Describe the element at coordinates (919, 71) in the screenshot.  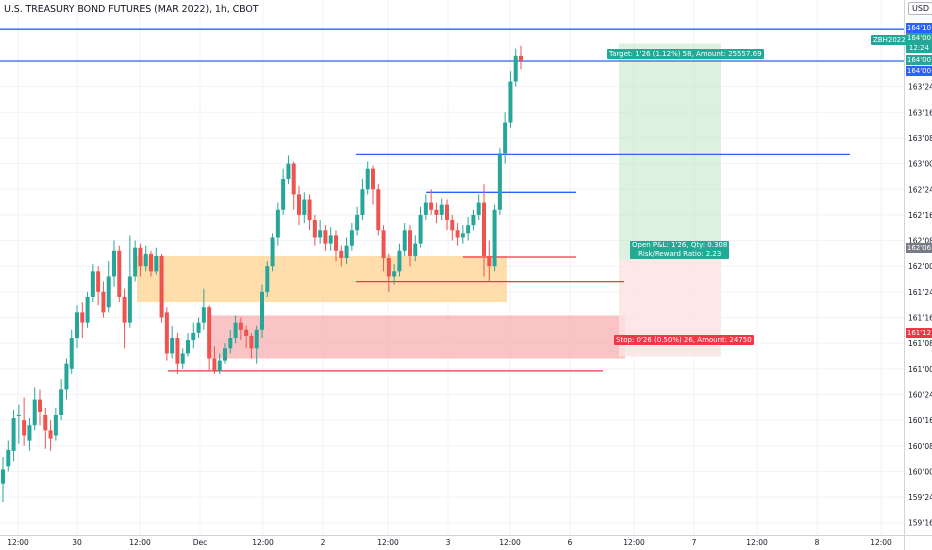
I see `price-label-blue-lower: 164'00` at that location.